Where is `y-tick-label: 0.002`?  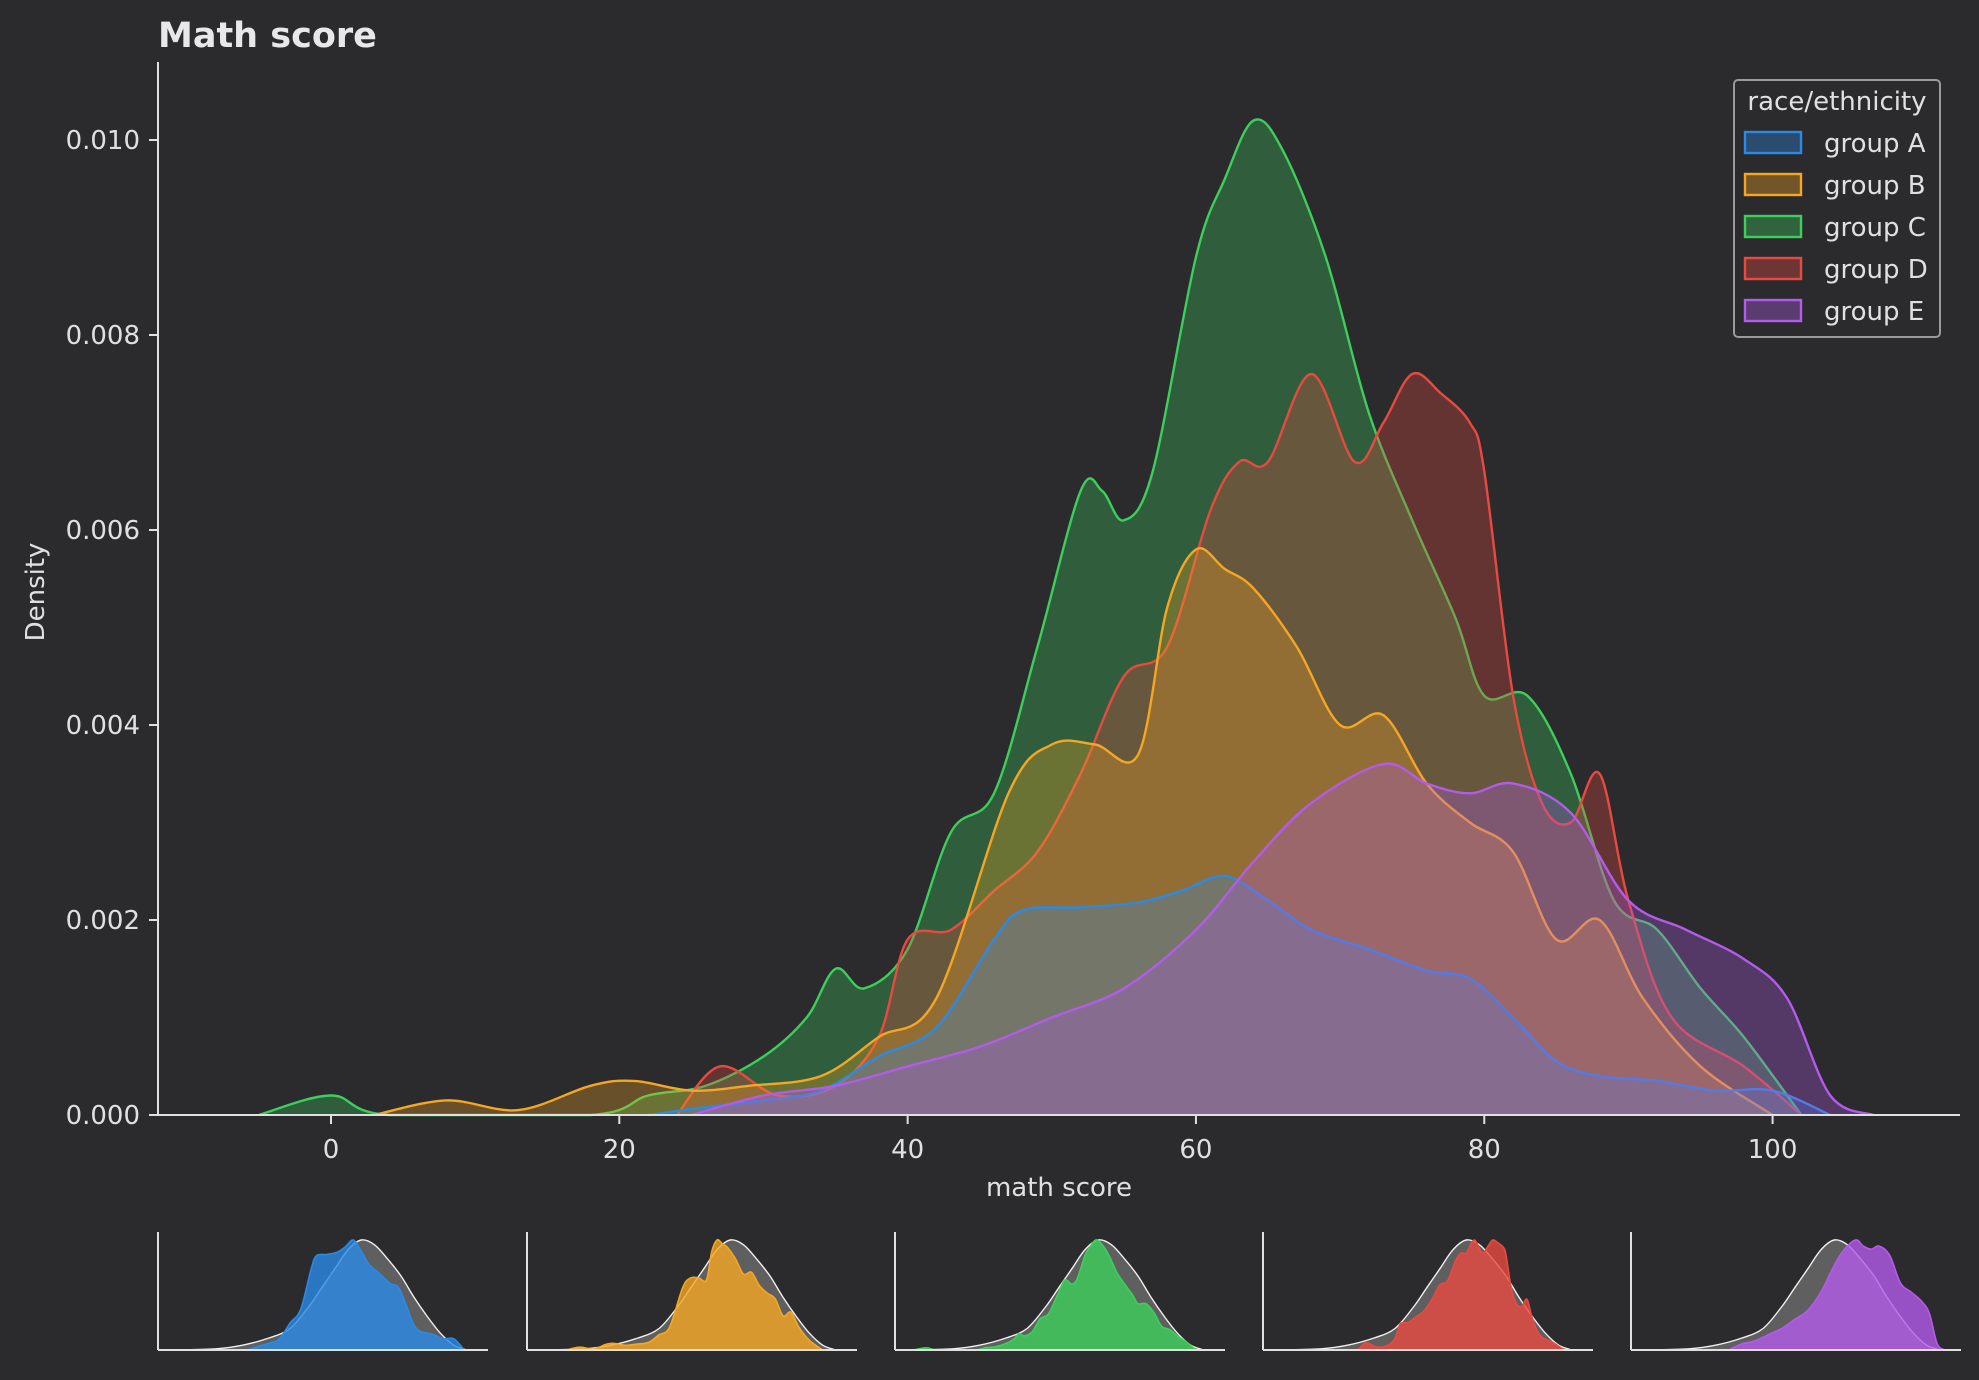 y-tick-label: 0.002 is located at coordinates (103, 921).